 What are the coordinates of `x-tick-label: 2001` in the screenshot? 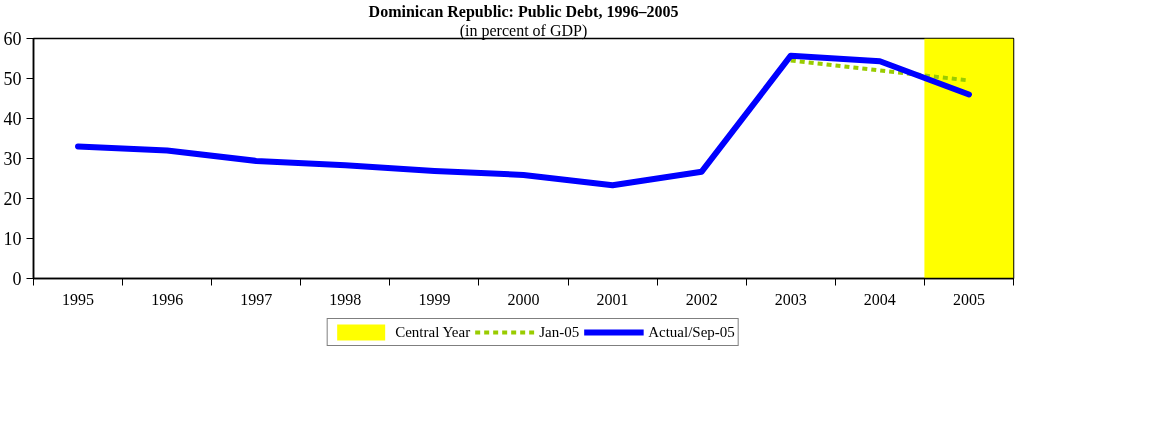 It's located at (612, 299).